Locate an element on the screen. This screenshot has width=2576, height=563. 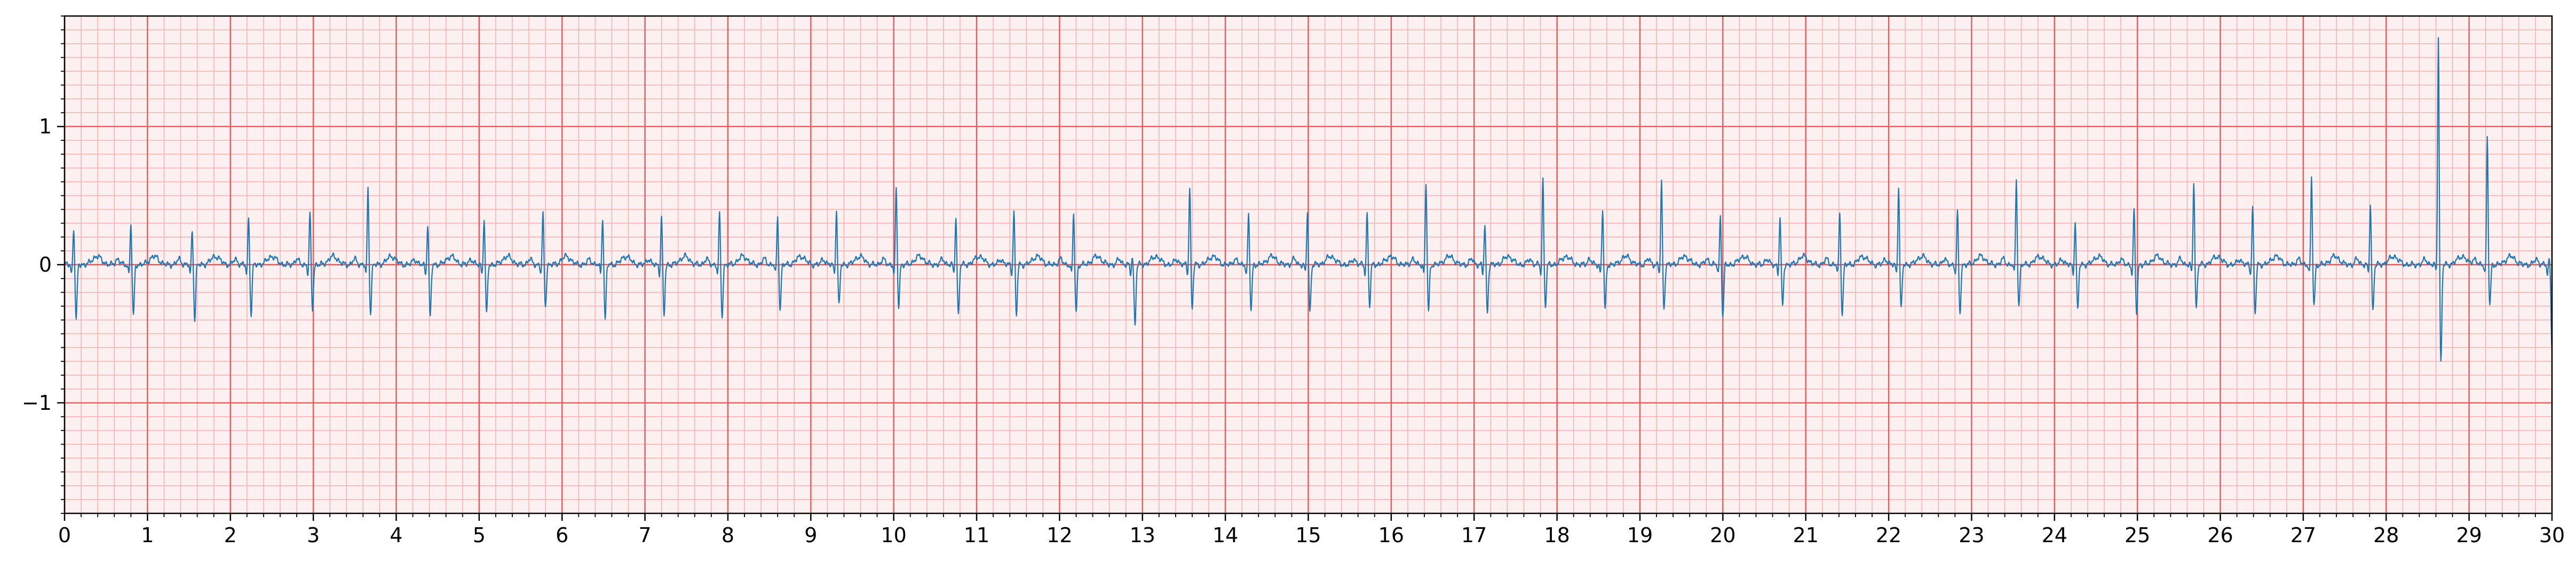
x-tick-label: 4 is located at coordinates (396, 535).